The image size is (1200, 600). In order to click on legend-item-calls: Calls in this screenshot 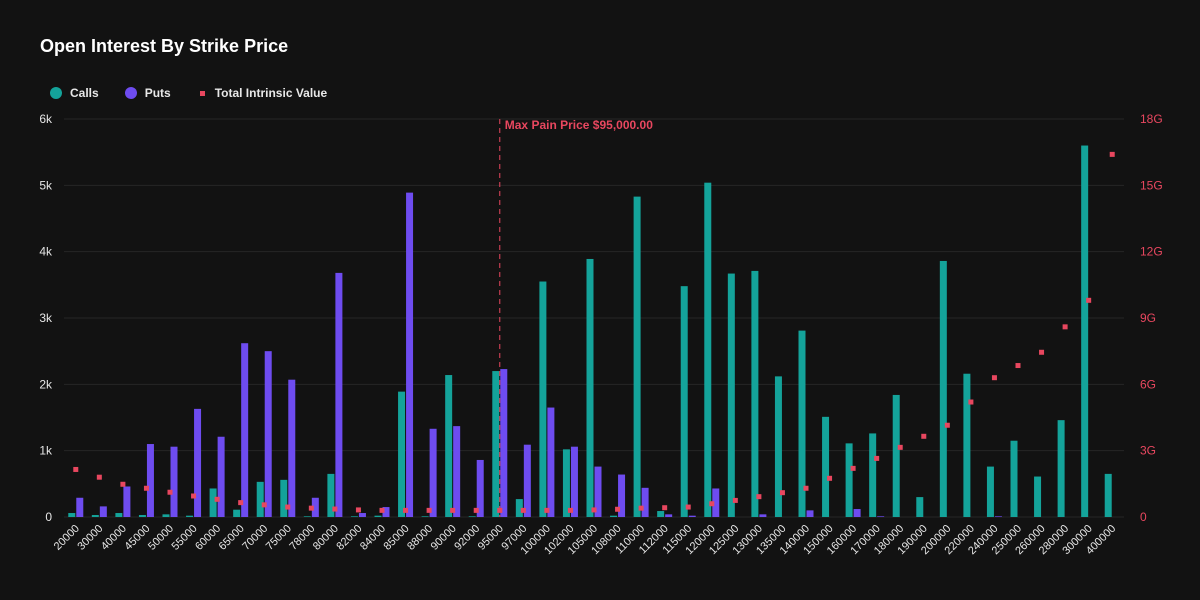, I will do `click(74, 93)`.